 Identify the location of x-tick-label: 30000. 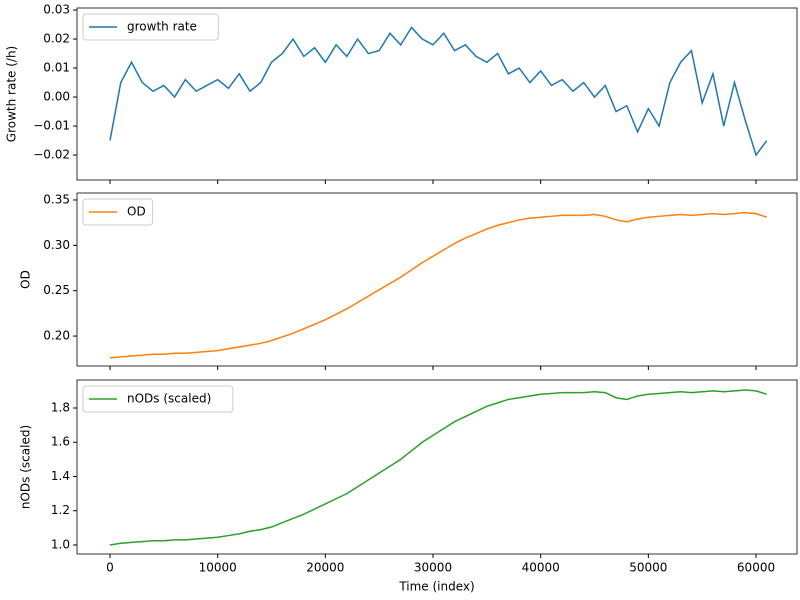
(433, 568).